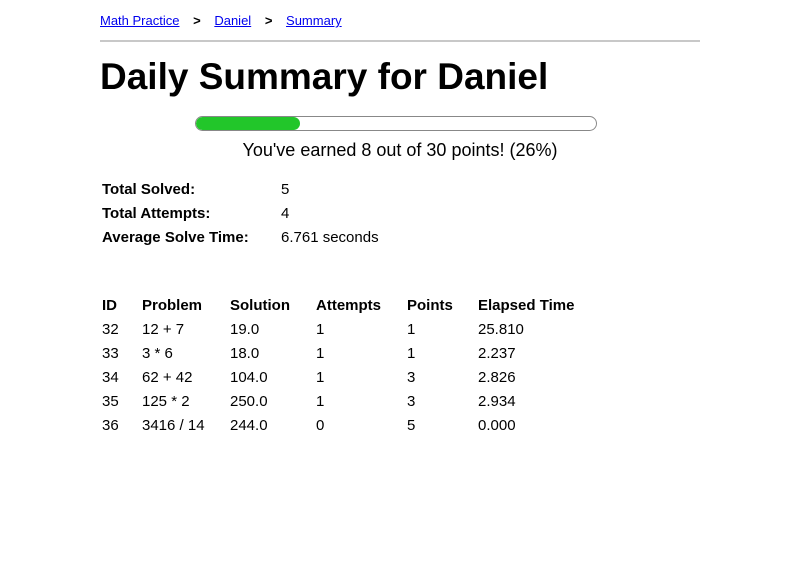  What do you see at coordinates (355, 354) in the screenshot?
I see `table-row: 33 3 * 6 18.0 1 1 2.237` at bounding box center [355, 354].